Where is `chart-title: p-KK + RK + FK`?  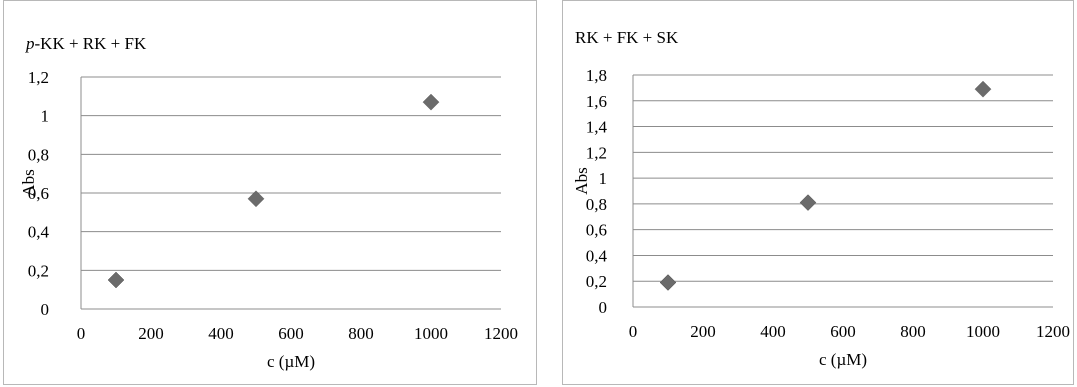 chart-title: p-KK + RK + FK is located at coordinates (86, 44).